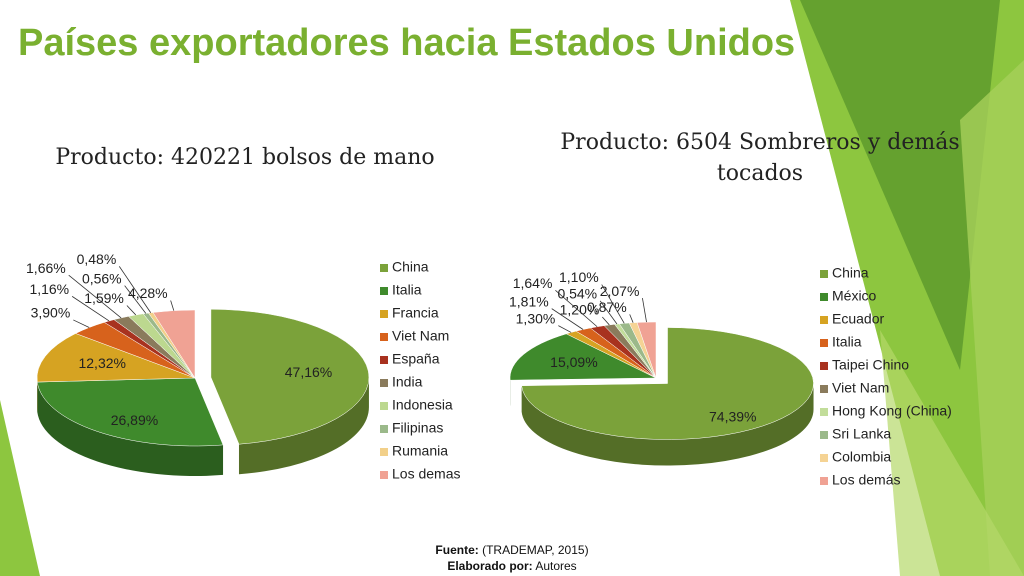 The image size is (1024, 576). I want to click on data-label: 1,81%, so click(529, 301).